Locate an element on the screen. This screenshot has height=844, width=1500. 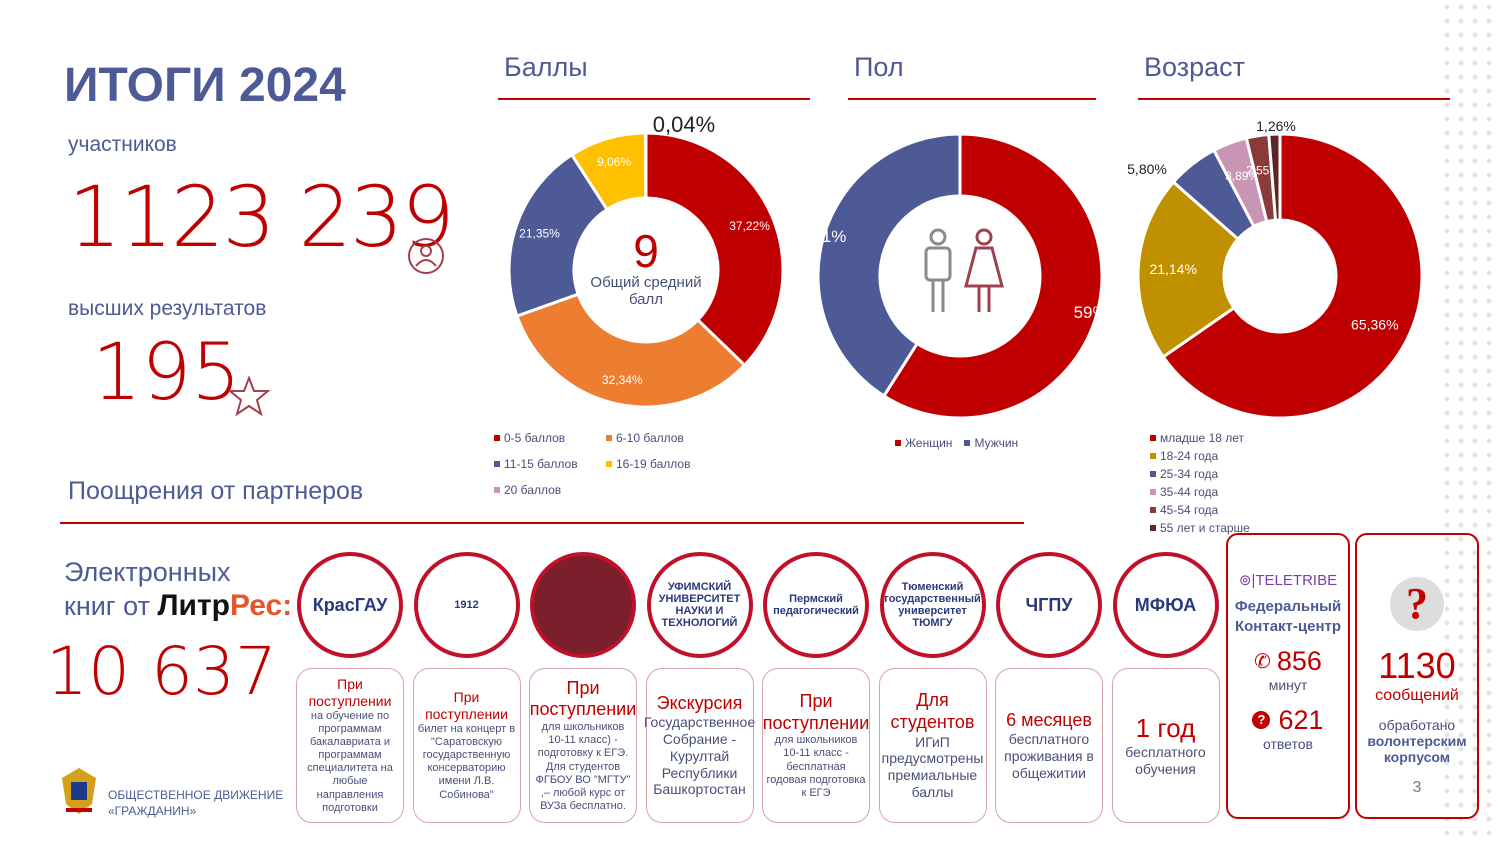
page-title: ИТОГИ 2024 is located at coordinates (205, 85).